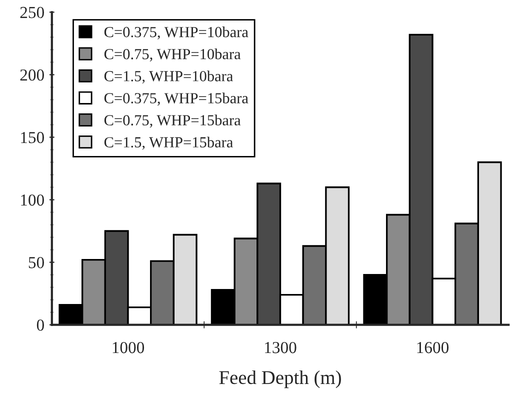 This screenshot has width=519, height=406. What do you see at coordinates (176, 33) in the screenshot?
I see `legend-label: C=0.375, WHP=10bara` at bounding box center [176, 33].